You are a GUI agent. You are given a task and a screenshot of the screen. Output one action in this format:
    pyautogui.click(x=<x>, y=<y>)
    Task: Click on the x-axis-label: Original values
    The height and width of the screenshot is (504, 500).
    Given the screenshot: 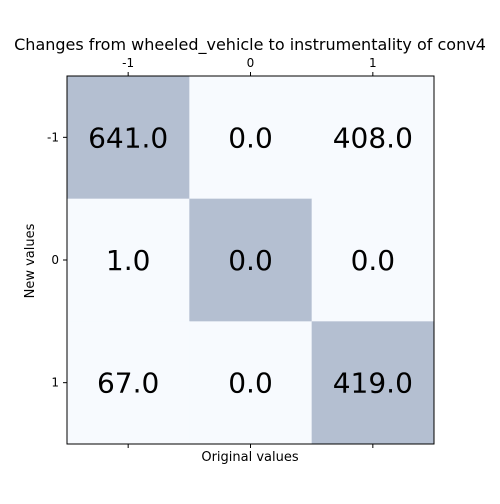 What is the action you would take?
    pyautogui.click(x=250, y=457)
    